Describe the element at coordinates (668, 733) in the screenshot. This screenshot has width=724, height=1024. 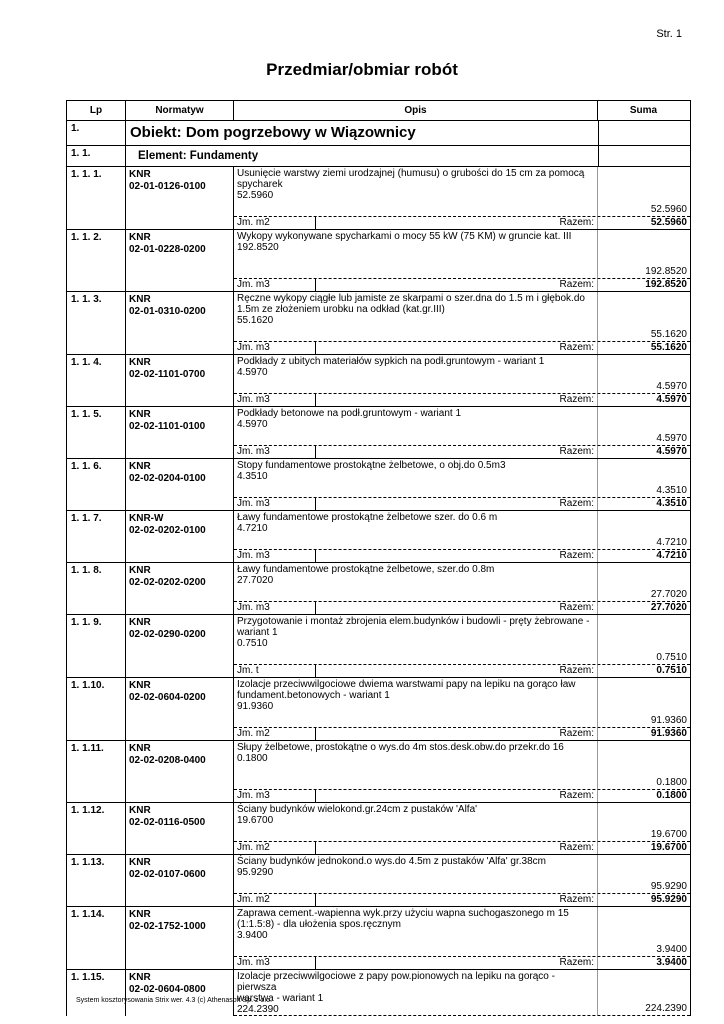
I see `item-total: 91.9360` at that location.